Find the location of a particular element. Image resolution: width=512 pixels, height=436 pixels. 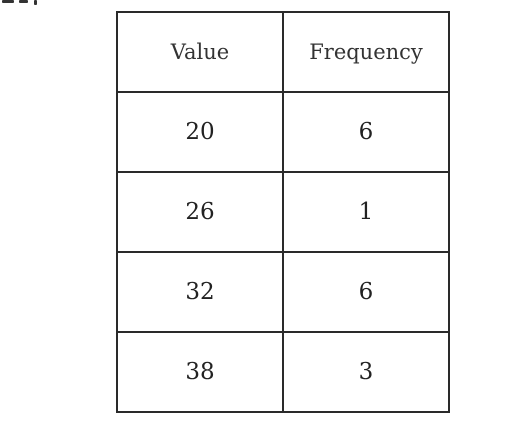

table-row: 32 6 is located at coordinates (283, 292).